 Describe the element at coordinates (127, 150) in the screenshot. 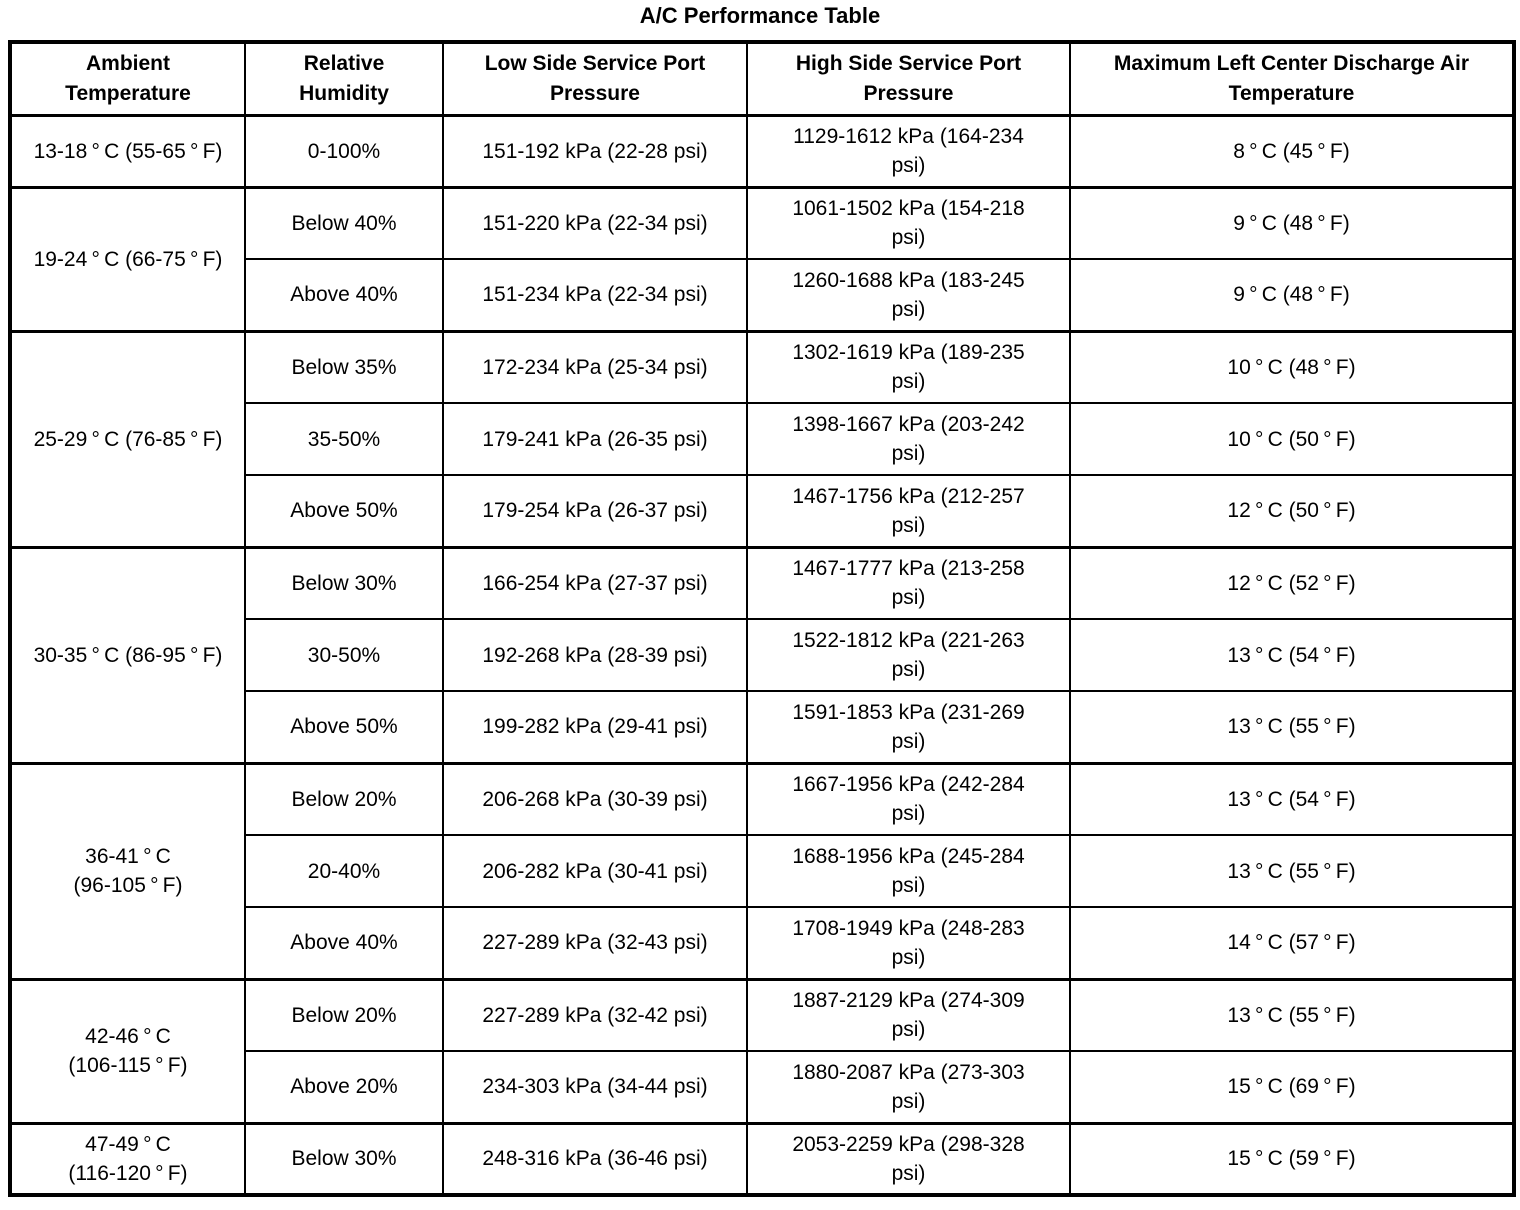

I see `ambient-temp-cell: 13-18 ° C (55-65 ° F)` at that location.